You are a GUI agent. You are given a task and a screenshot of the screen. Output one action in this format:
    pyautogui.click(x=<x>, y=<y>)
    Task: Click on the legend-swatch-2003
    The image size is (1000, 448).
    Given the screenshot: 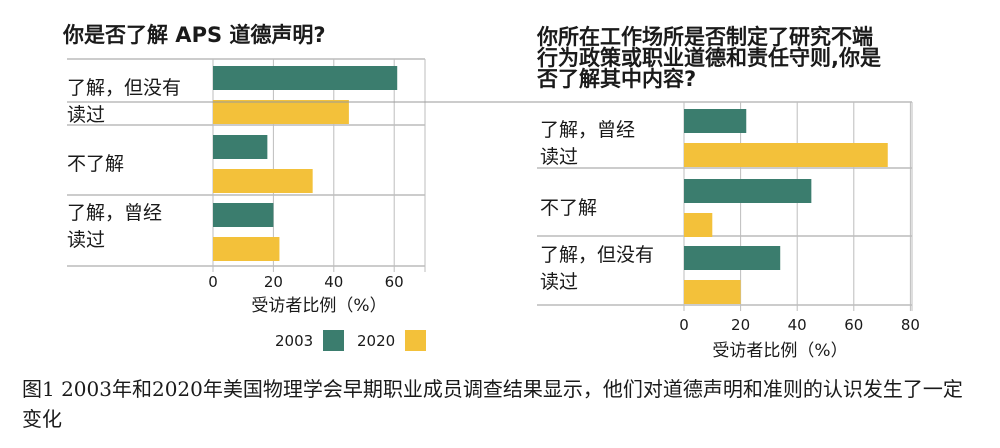 What is the action you would take?
    pyautogui.click(x=333, y=340)
    